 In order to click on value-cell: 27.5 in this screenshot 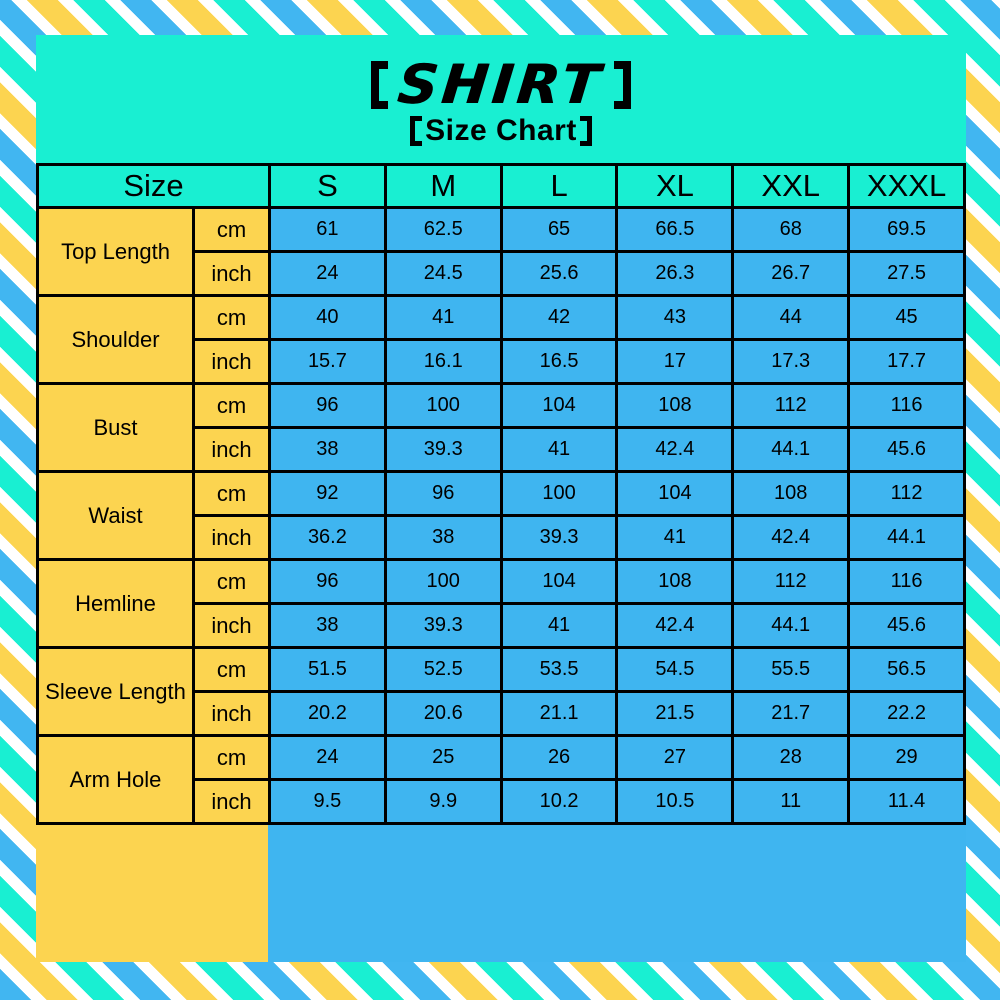, I will do `click(906, 273)`.